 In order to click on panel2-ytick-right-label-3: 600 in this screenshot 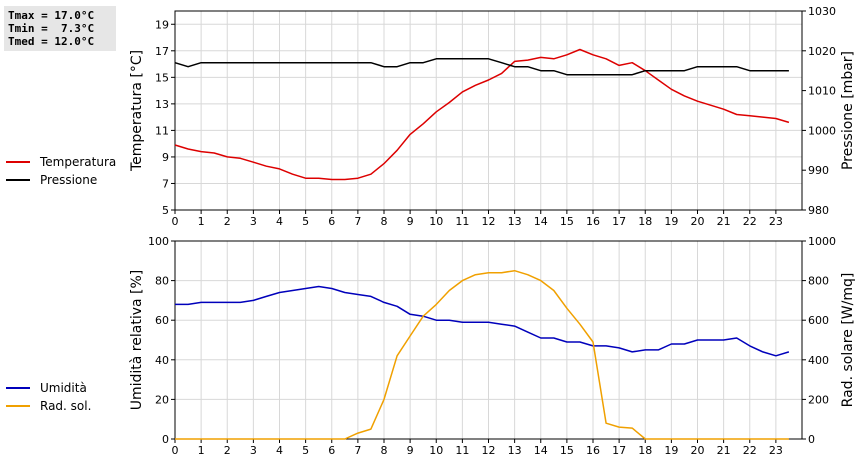, I will do `click(818, 320)`.